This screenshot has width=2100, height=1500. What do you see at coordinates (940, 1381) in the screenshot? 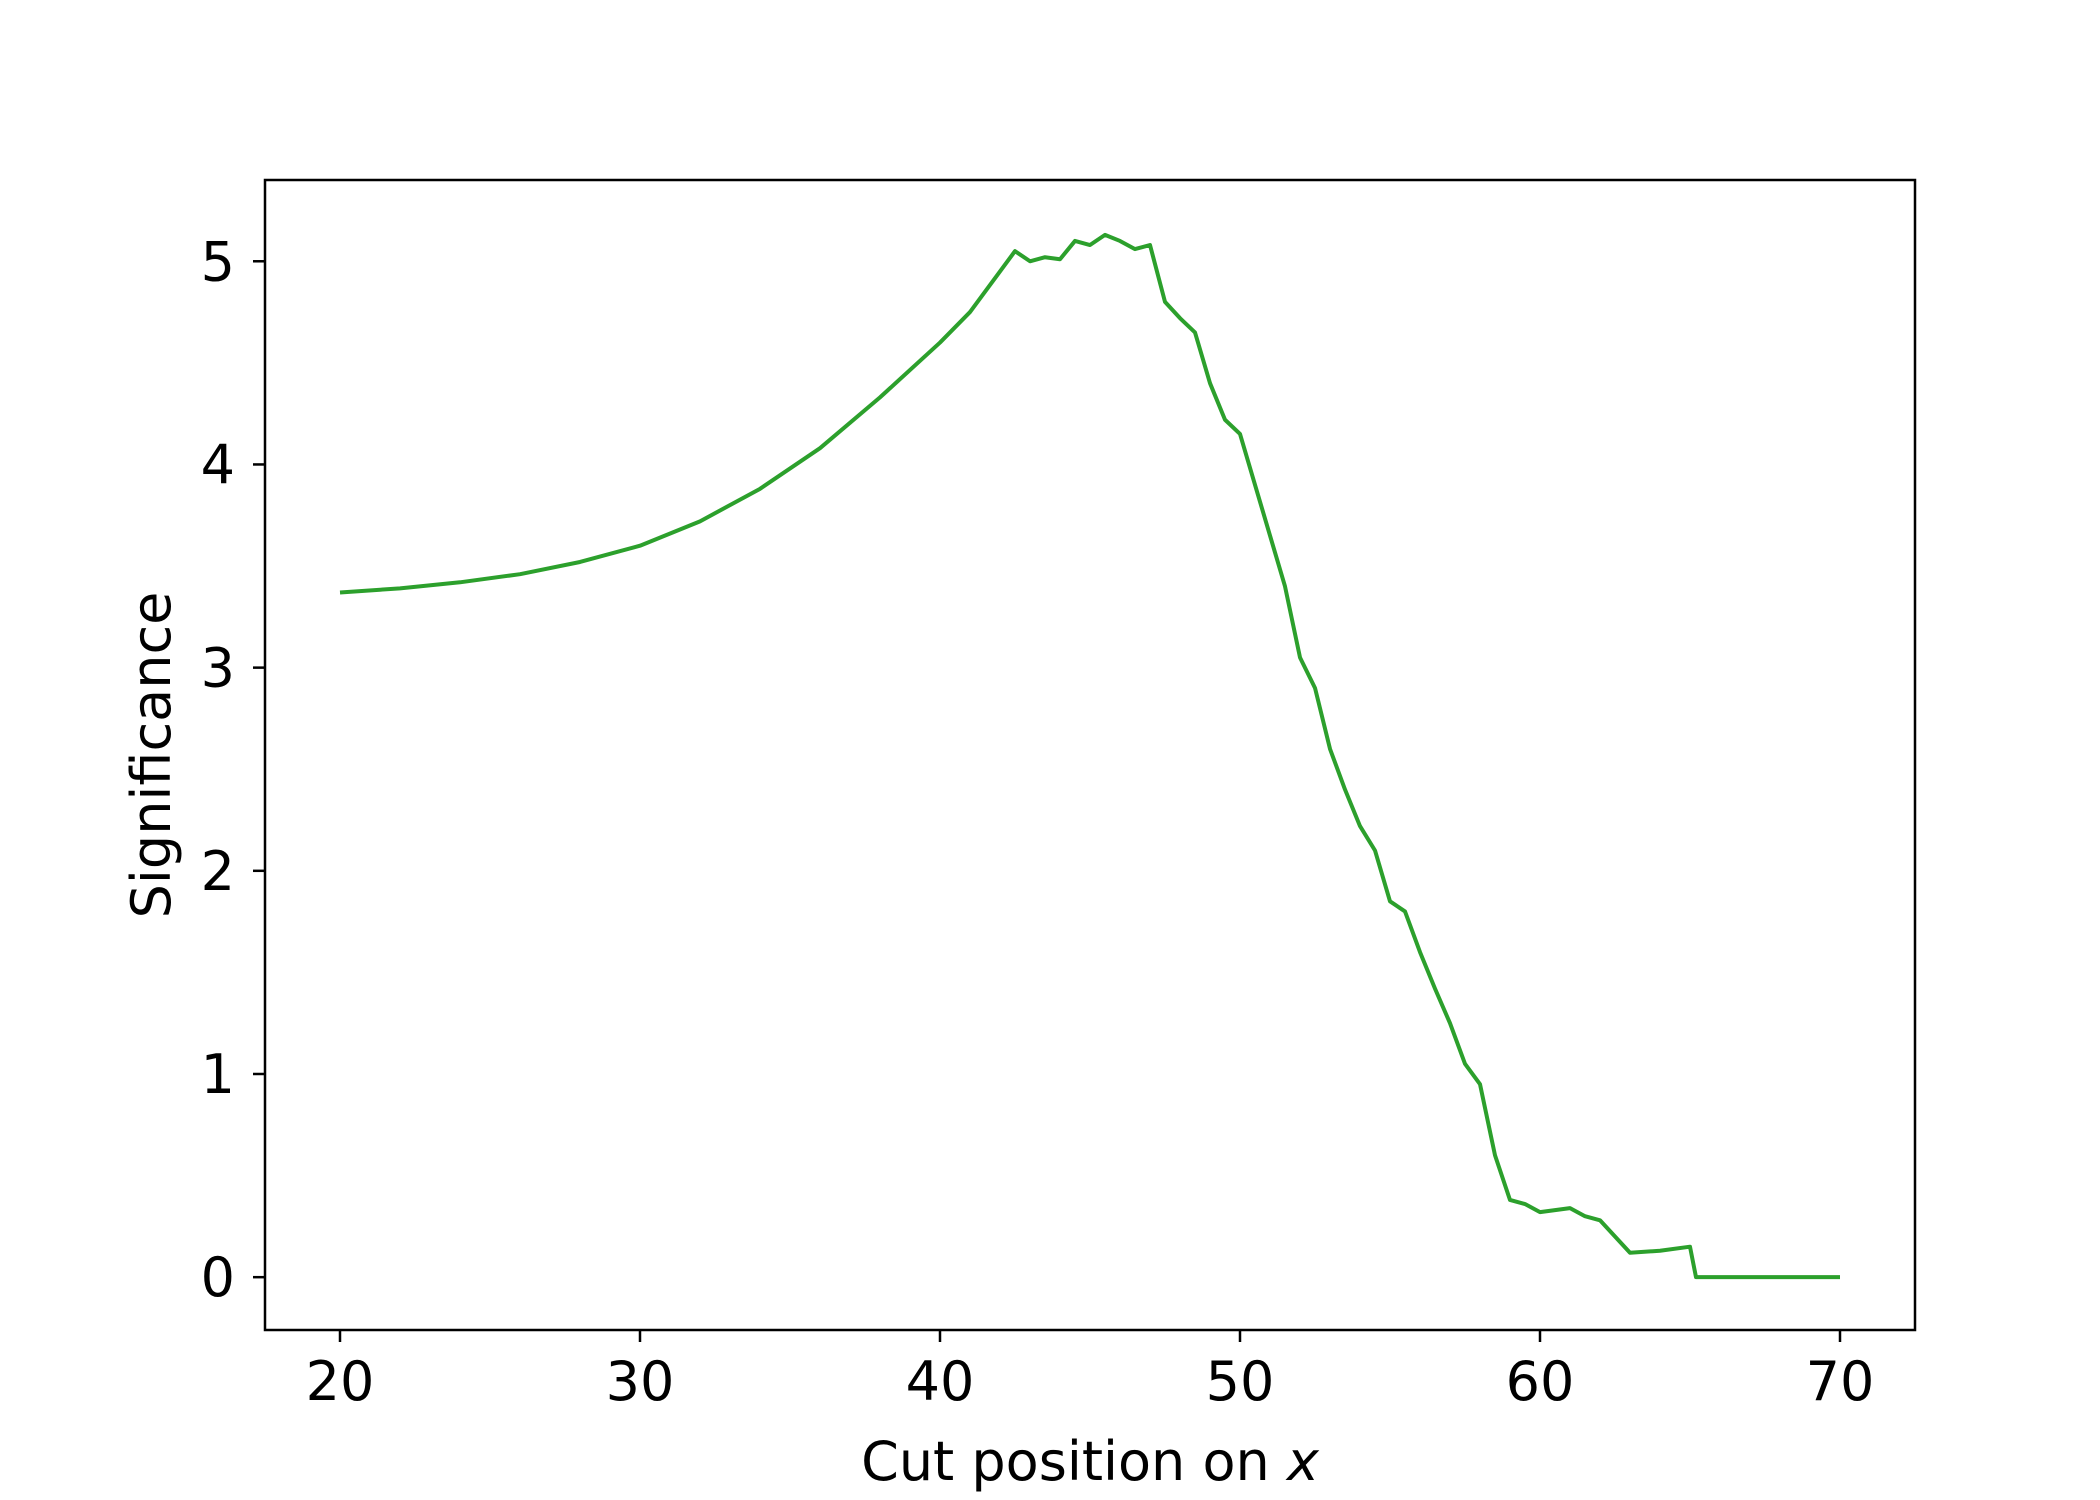
I see `x-tick-label: 40` at bounding box center [940, 1381].